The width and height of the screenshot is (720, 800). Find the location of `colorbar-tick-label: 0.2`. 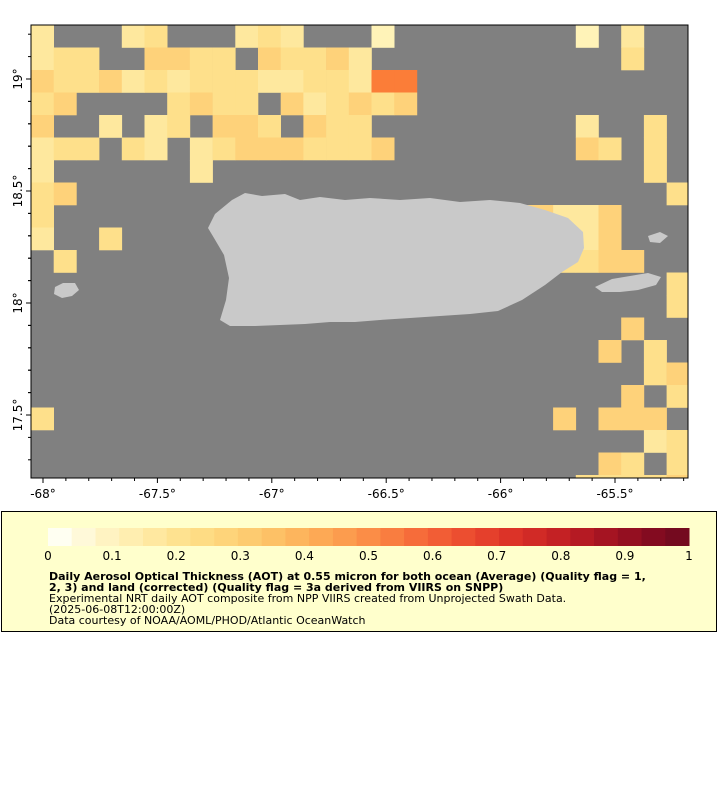

colorbar-tick-label: 0.2 is located at coordinates (176, 556).